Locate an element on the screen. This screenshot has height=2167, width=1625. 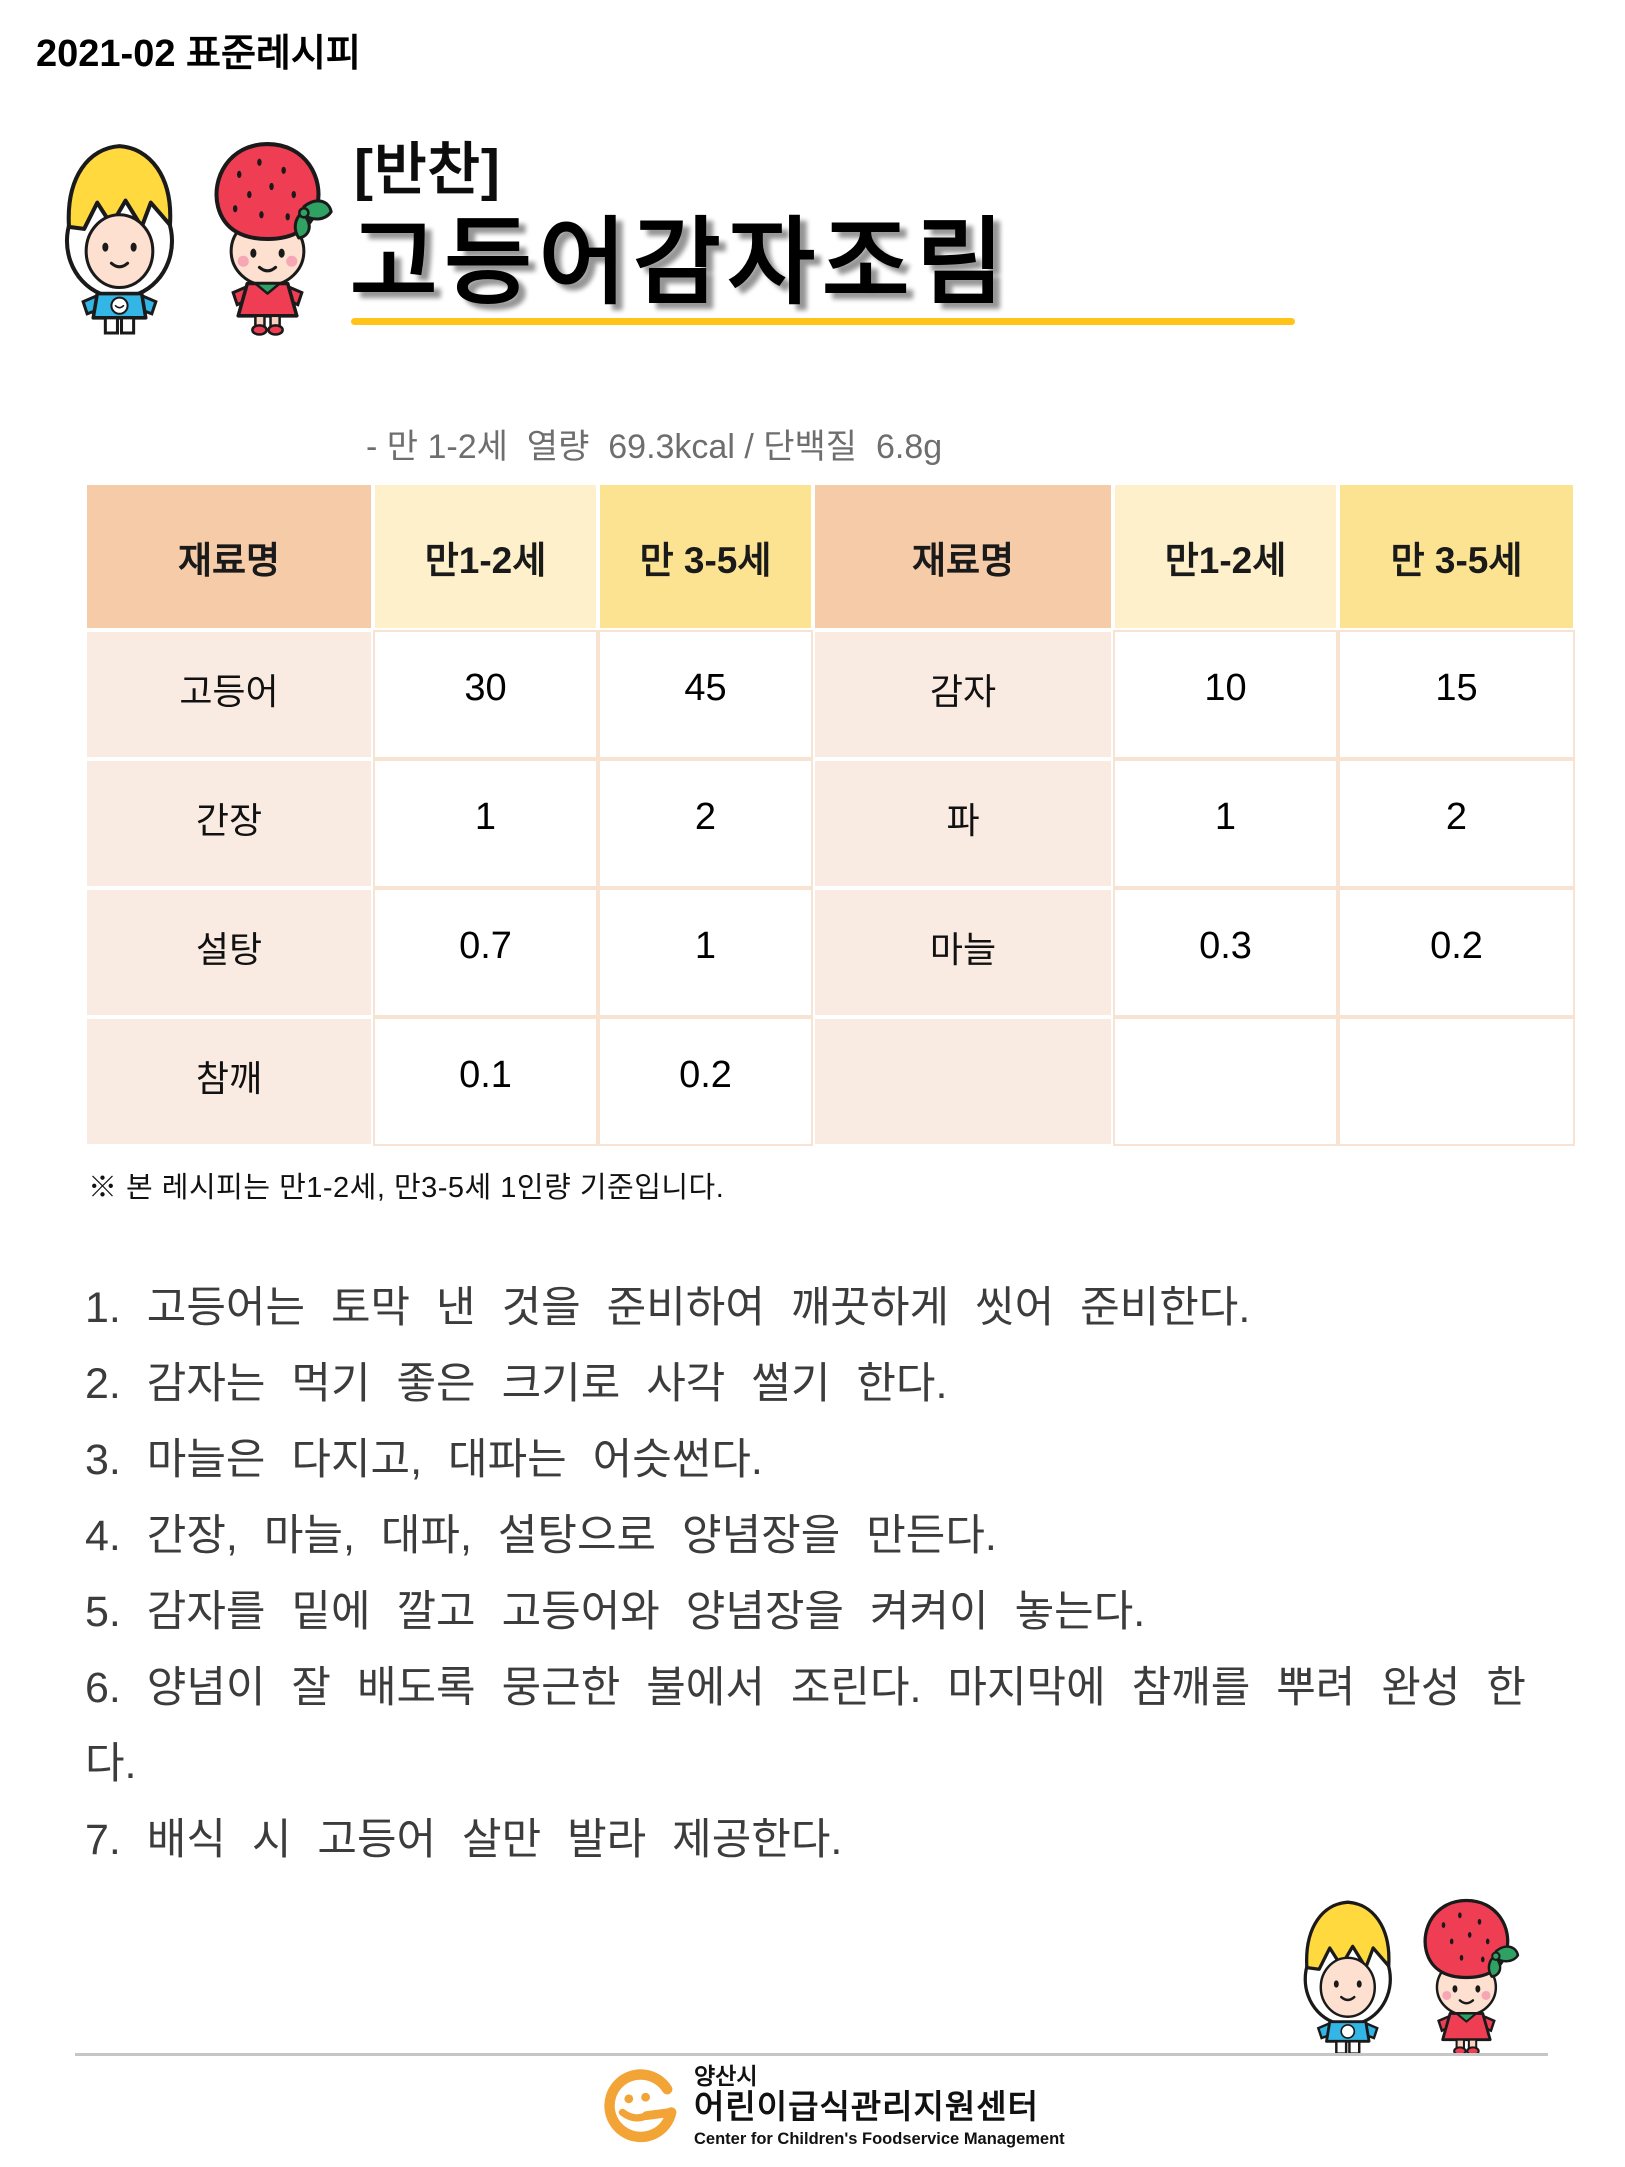
ingredient-amount: 45 is located at coordinates (705, 694).